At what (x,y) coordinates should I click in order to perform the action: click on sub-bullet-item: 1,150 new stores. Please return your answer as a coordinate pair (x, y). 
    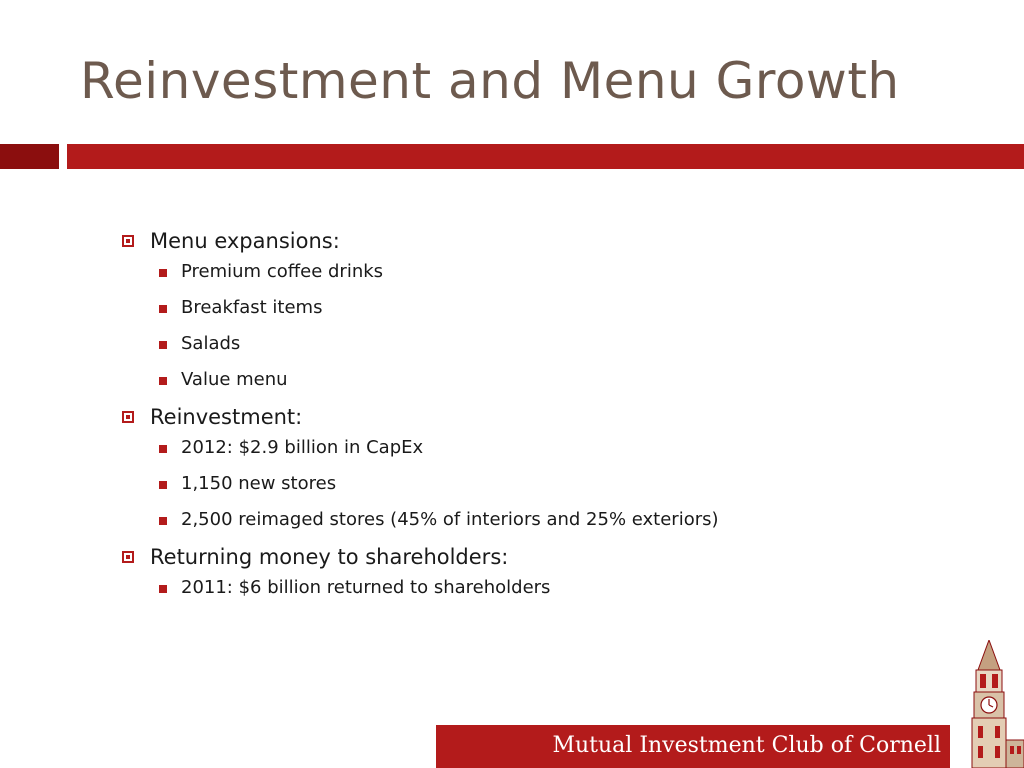
    Looking at the image, I should click on (578, 484).